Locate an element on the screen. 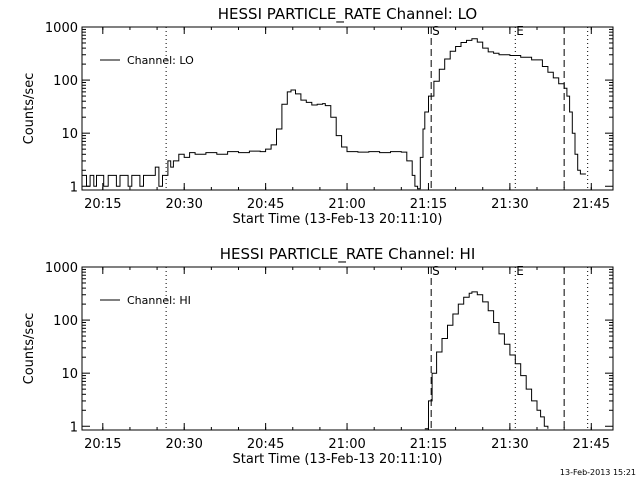 The image size is (640, 480). legend-label: Channel: LO is located at coordinates (160, 60).